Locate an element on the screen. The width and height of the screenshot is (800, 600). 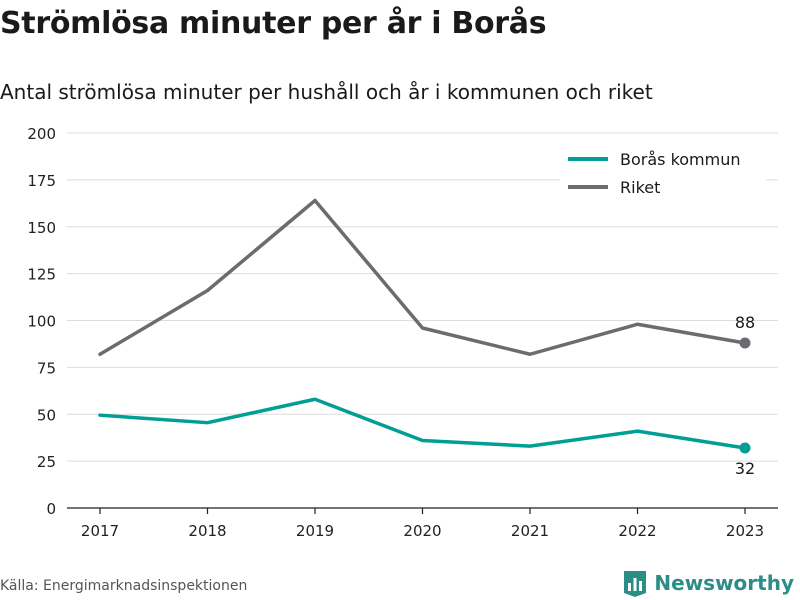
x-axis: 2017 2018 2019 2020 2021 2022 2023 is located at coordinates (422, 523).